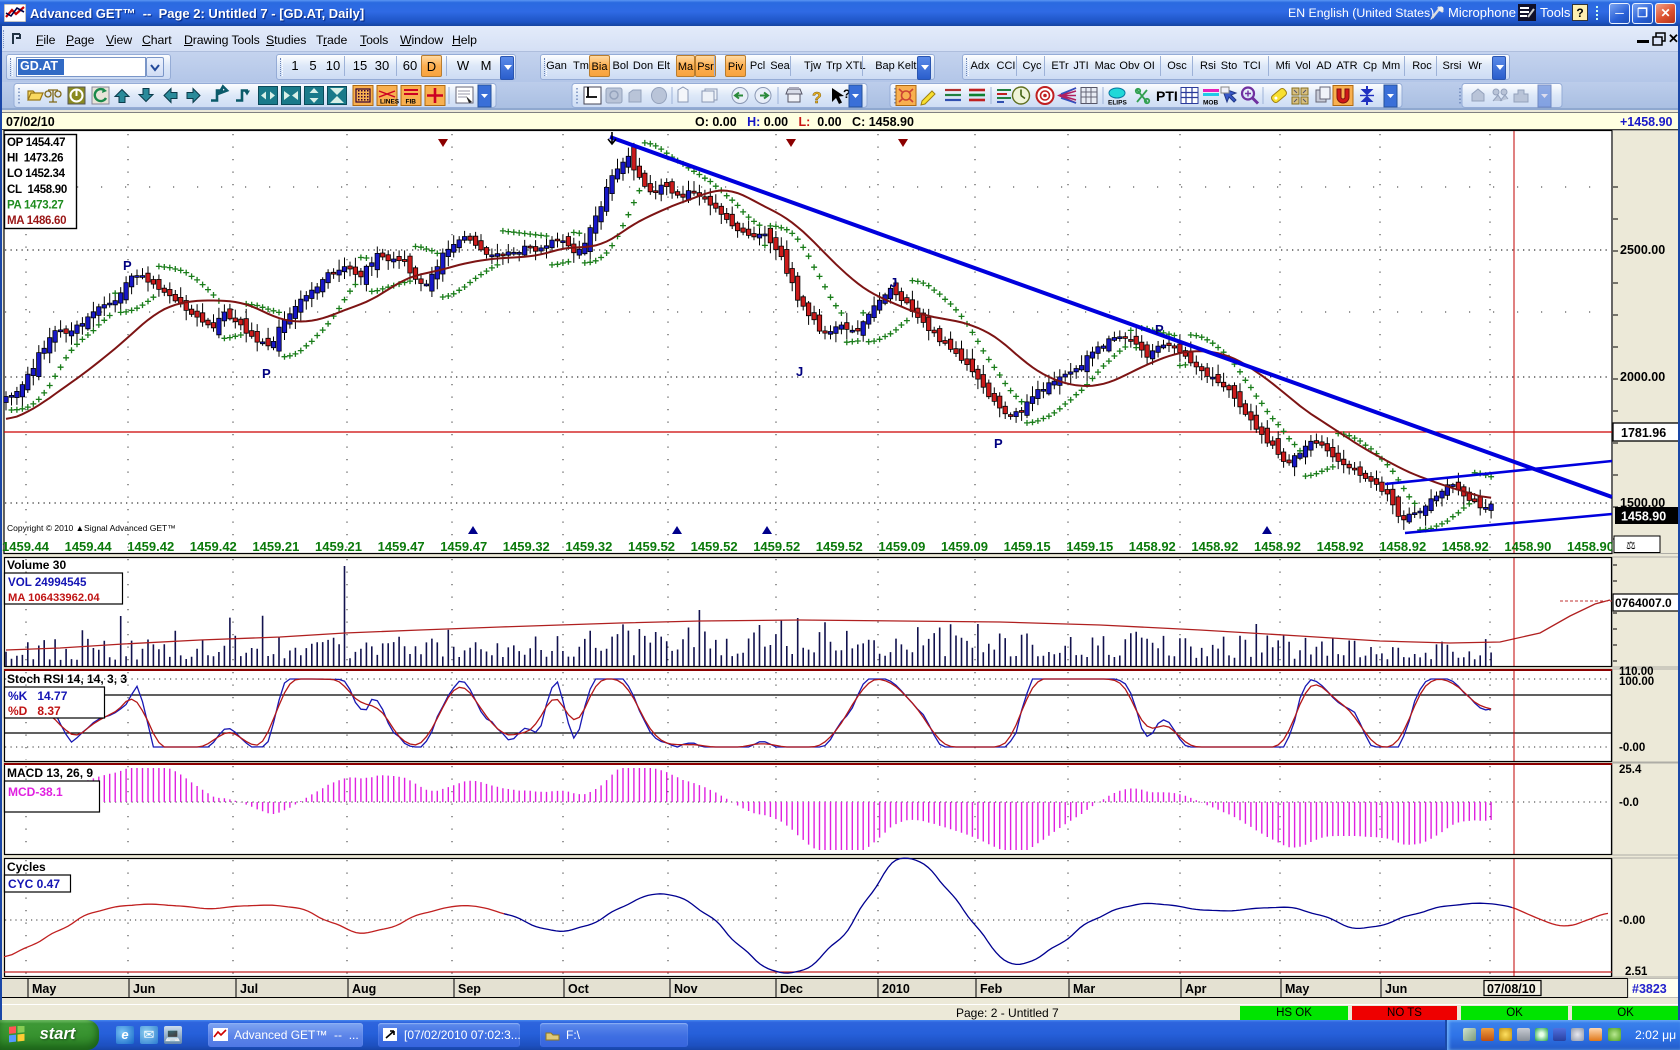  Describe the element at coordinates (1642, 250) in the screenshot. I see `svg-text: 2500.00` at that location.